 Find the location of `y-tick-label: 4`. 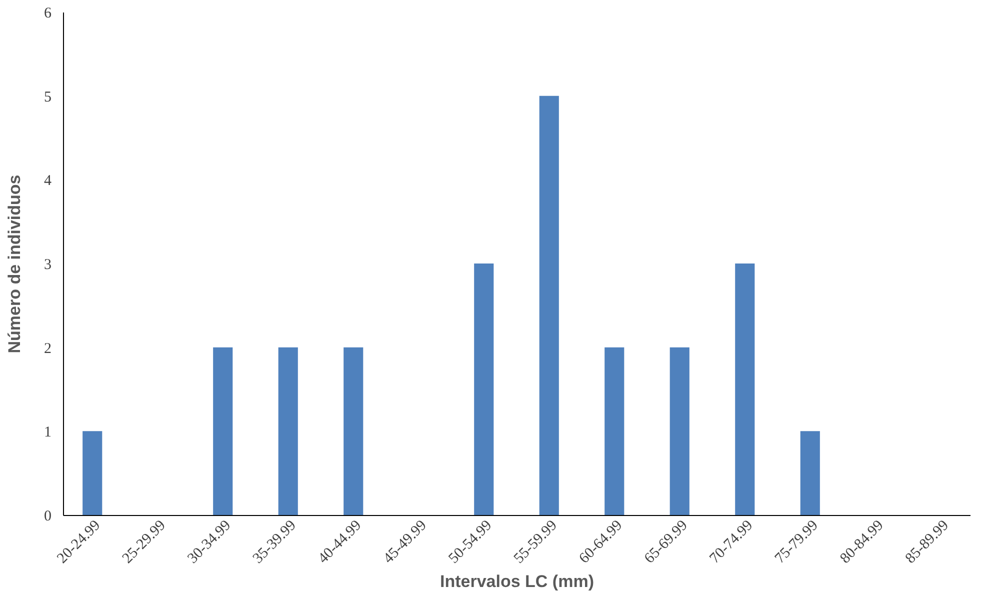

y-tick-label: 4 is located at coordinates (48, 181).